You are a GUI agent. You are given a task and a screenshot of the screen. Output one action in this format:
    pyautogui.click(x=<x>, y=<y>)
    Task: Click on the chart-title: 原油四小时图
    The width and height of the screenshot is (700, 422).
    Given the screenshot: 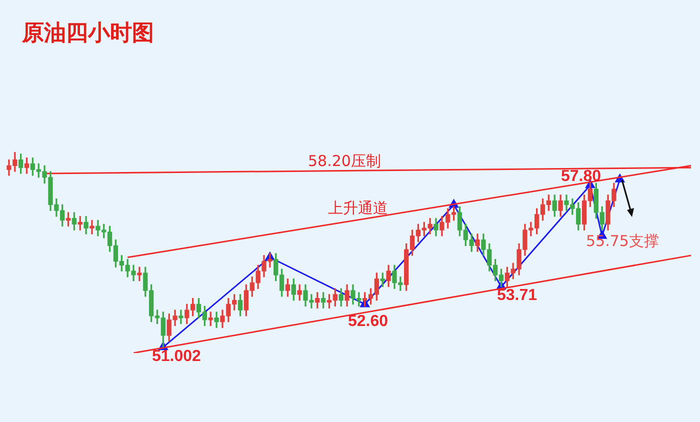 What is the action you would take?
    pyautogui.click(x=88, y=34)
    